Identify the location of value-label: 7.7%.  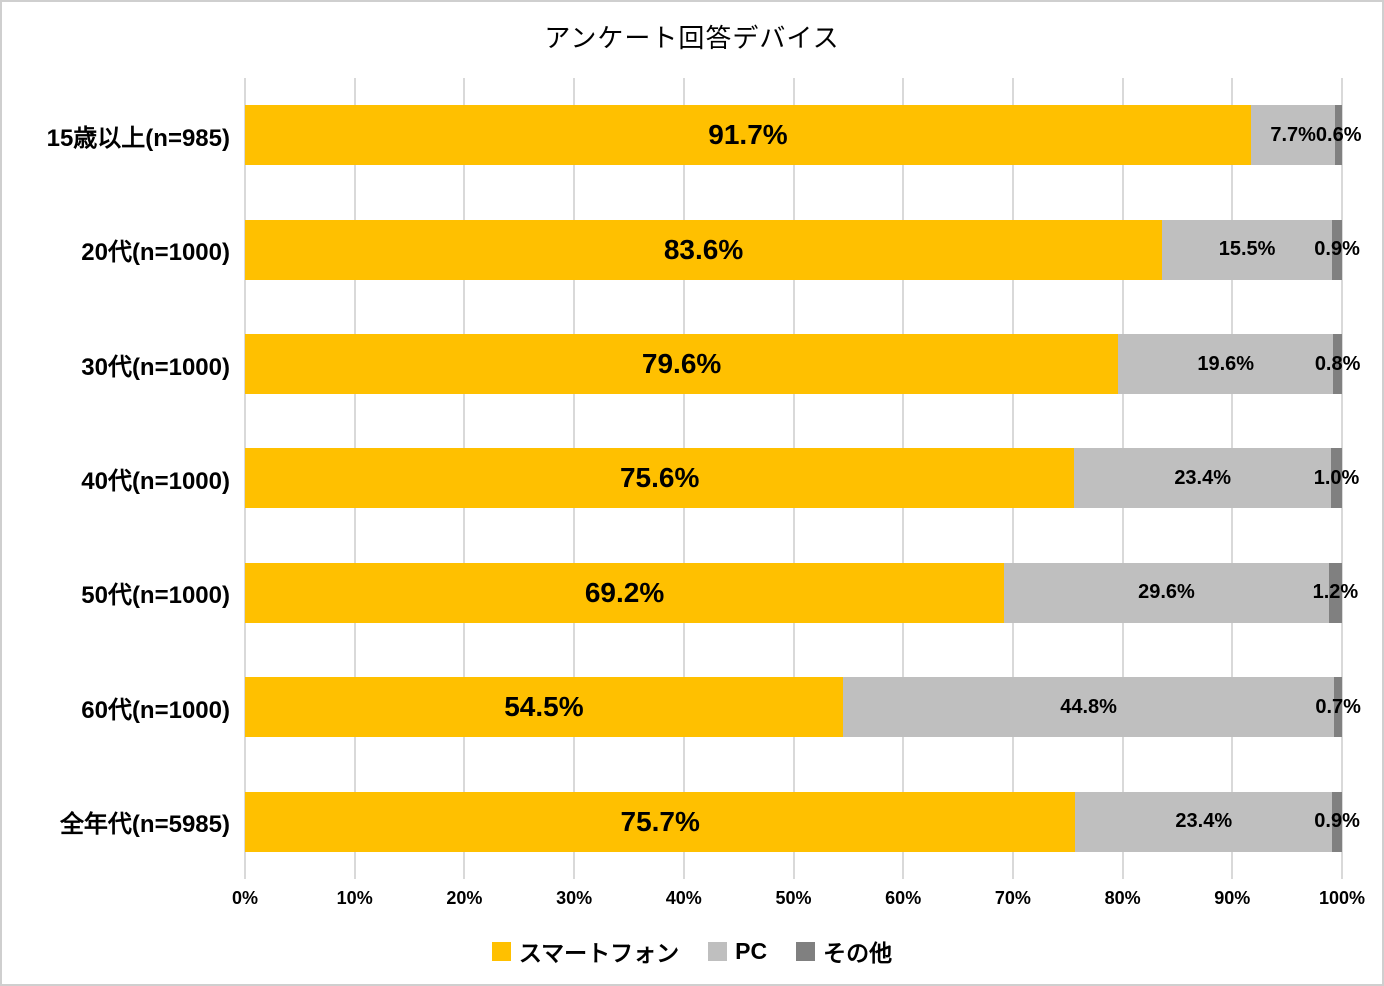
(1293, 134).